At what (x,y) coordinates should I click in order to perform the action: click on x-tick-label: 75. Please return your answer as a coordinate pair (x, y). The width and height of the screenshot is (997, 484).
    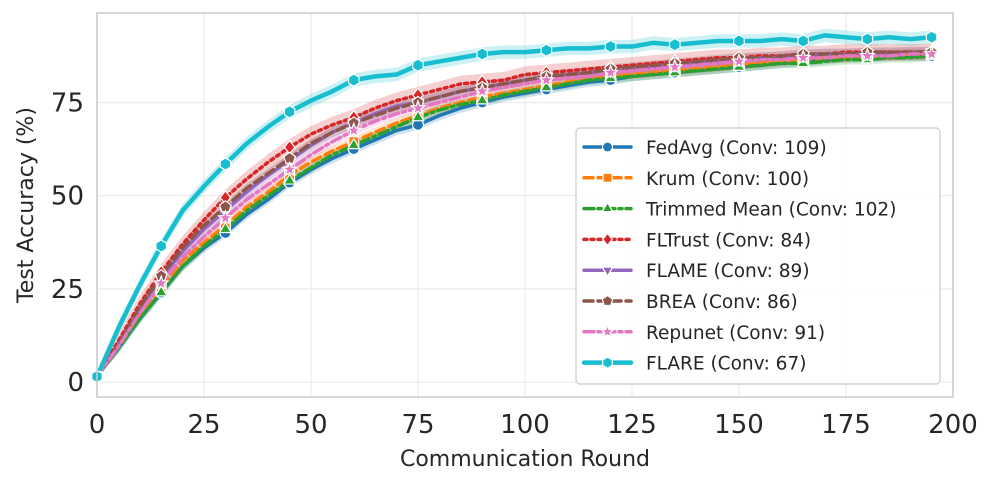
    Looking at the image, I should click on (417, 425).